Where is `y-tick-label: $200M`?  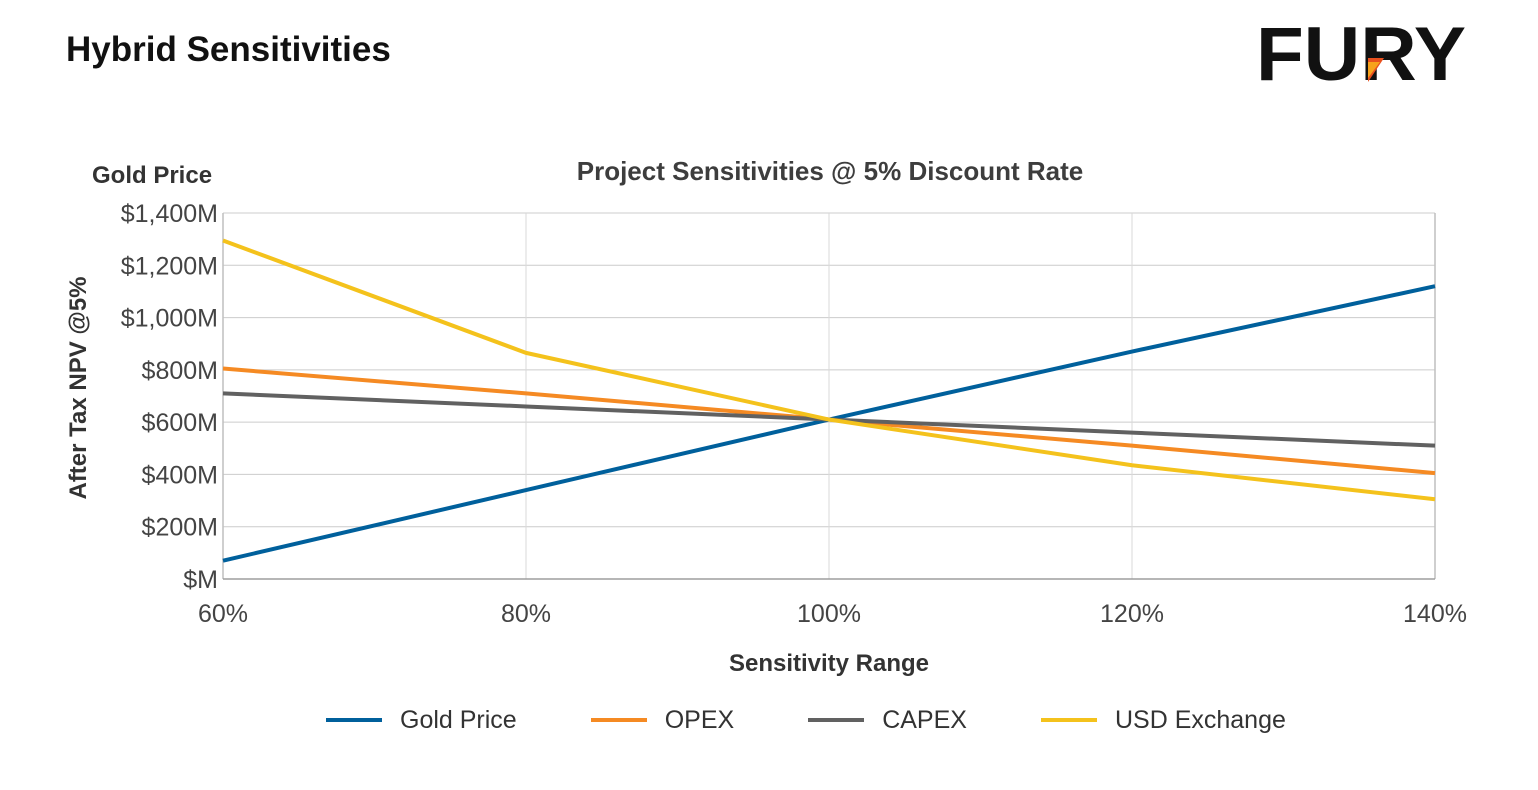
y-tick-label: $200M is located at coordinates (180, 528).